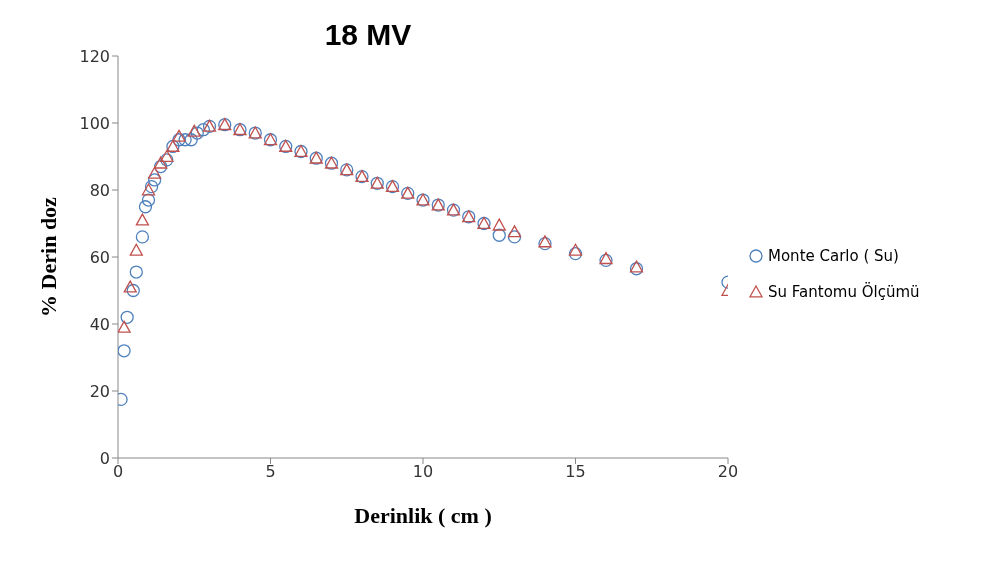  What do you see at coordinates (99, 391) in the screenshot?
I see `y-tick-label: 20` at bounding box center [99, 391].